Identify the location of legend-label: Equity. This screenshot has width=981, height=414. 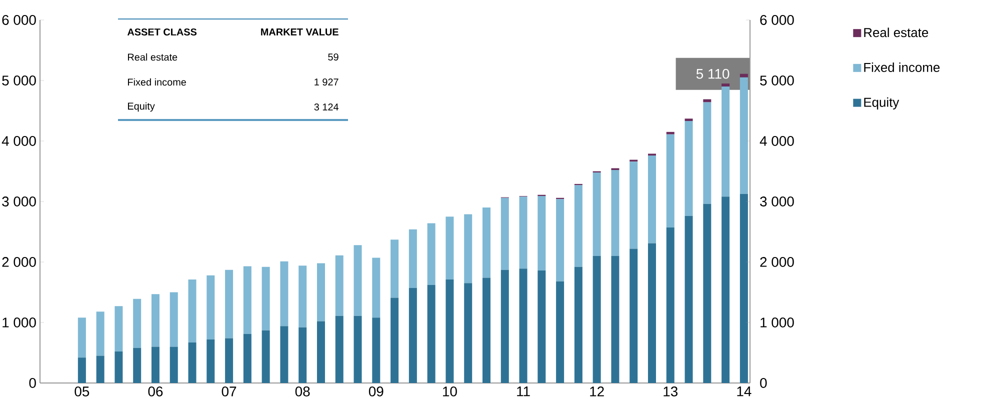
(882, 103).